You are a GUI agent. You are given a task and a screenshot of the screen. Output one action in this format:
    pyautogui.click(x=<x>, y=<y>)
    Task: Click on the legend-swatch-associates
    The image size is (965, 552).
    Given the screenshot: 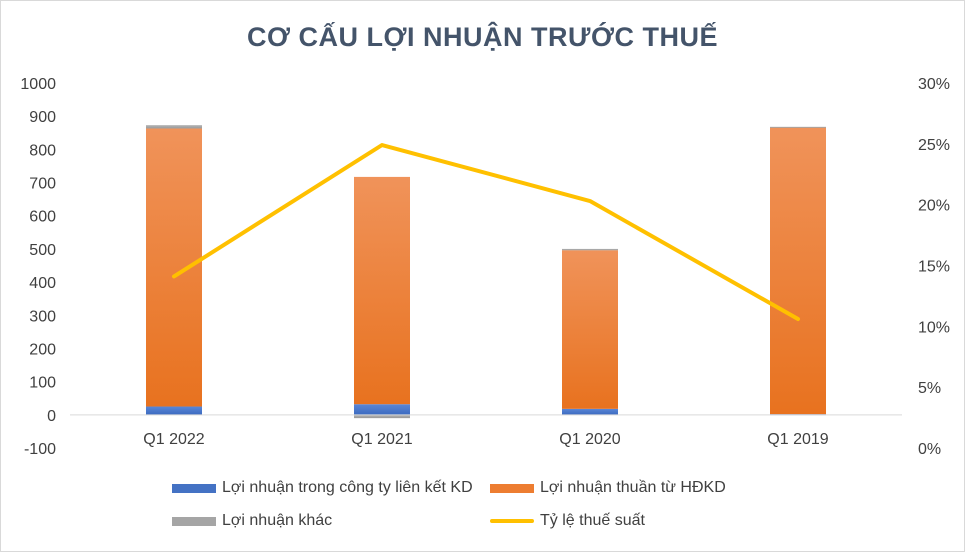 What is the action you would take?
    pyautogui.click(x=194, y=488)
    